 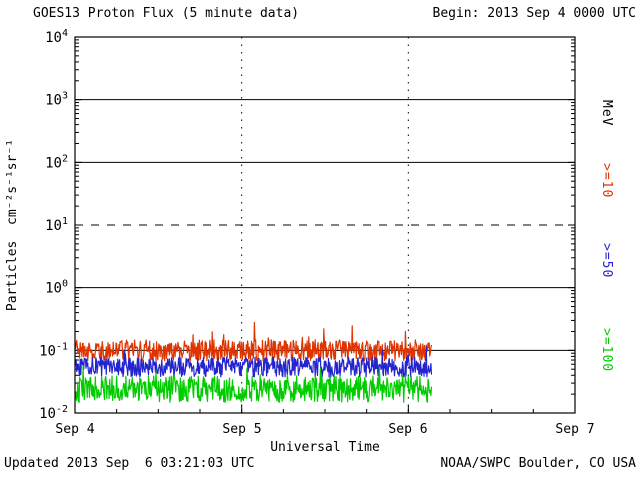 What do you see at coordinates (606, 113) in the screenshot?
I see `right-label-mev: MeV` at bounding box center [606, 113].